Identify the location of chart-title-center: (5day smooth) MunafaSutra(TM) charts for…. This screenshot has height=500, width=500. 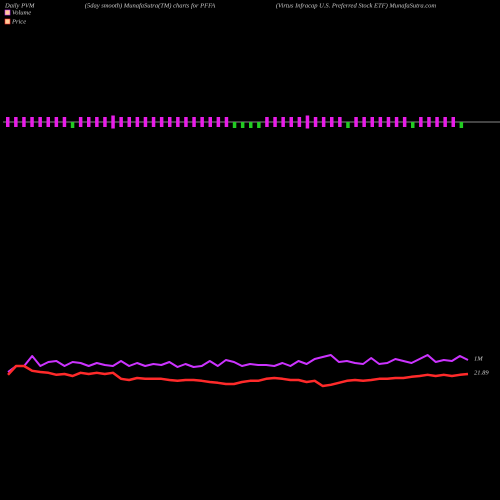
(150, 5).